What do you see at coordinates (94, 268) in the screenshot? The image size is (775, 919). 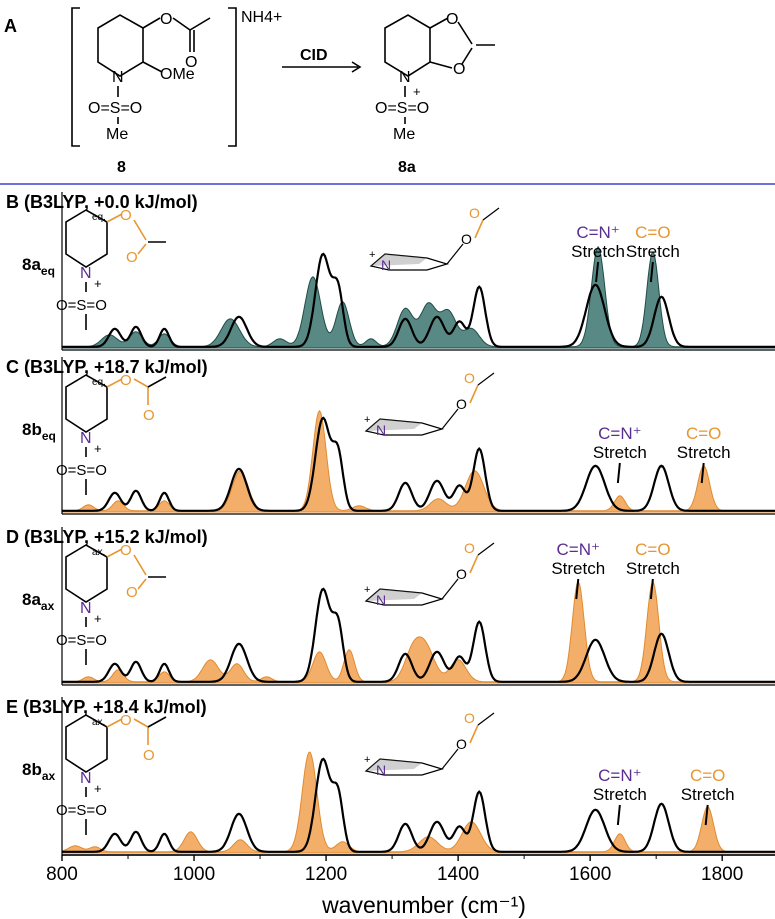 I see `panel-structure: 8aeq eq. N+ O=S=O O O` at bounding box center [94, 268].